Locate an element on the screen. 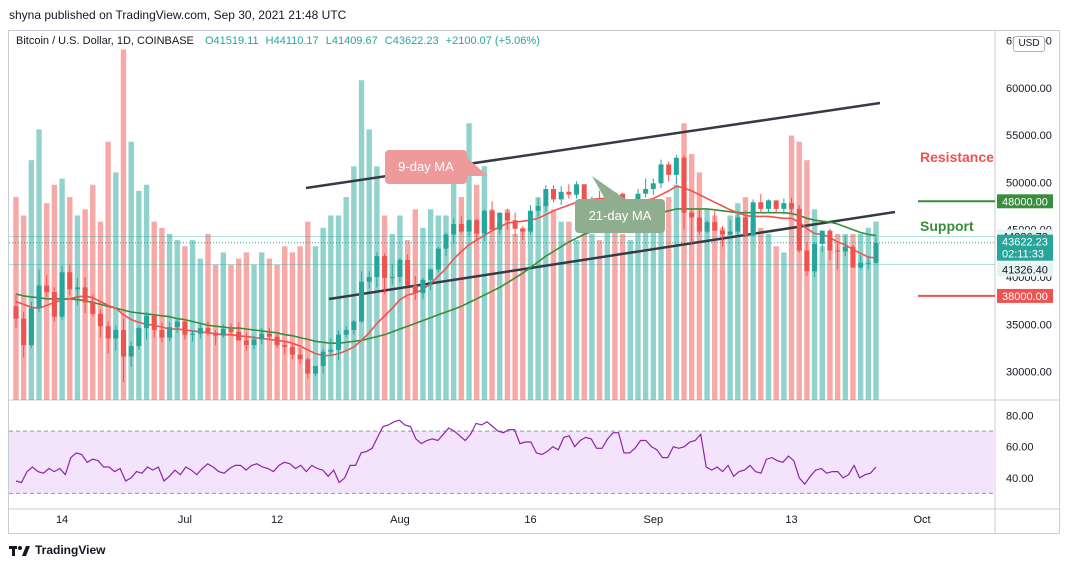 The width and height of the screenshot is (1071, 568). price-label: 38000.00 is located at coordinates (1025, 297).